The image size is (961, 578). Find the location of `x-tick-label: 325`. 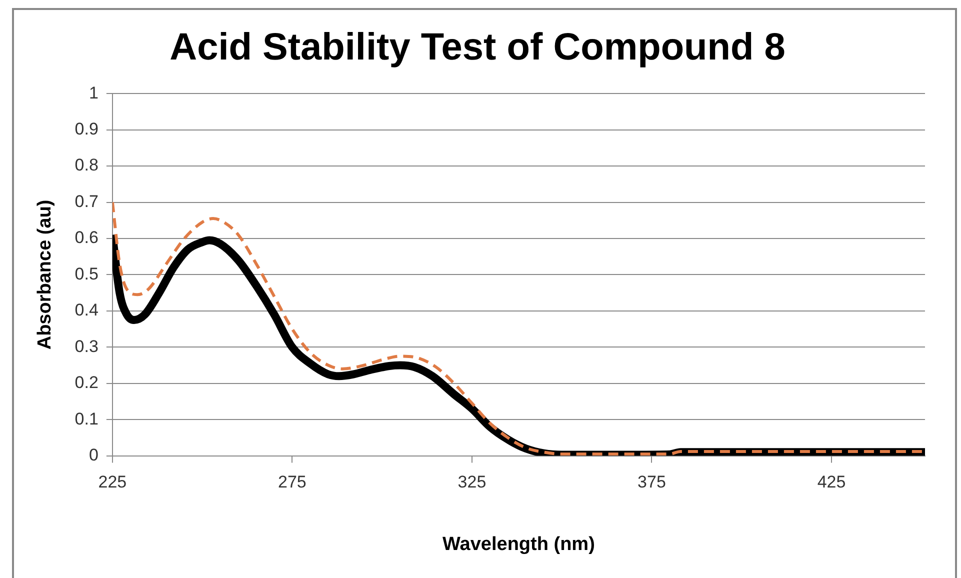

x-tick-label: 325 is located at coordinates (472, 482).